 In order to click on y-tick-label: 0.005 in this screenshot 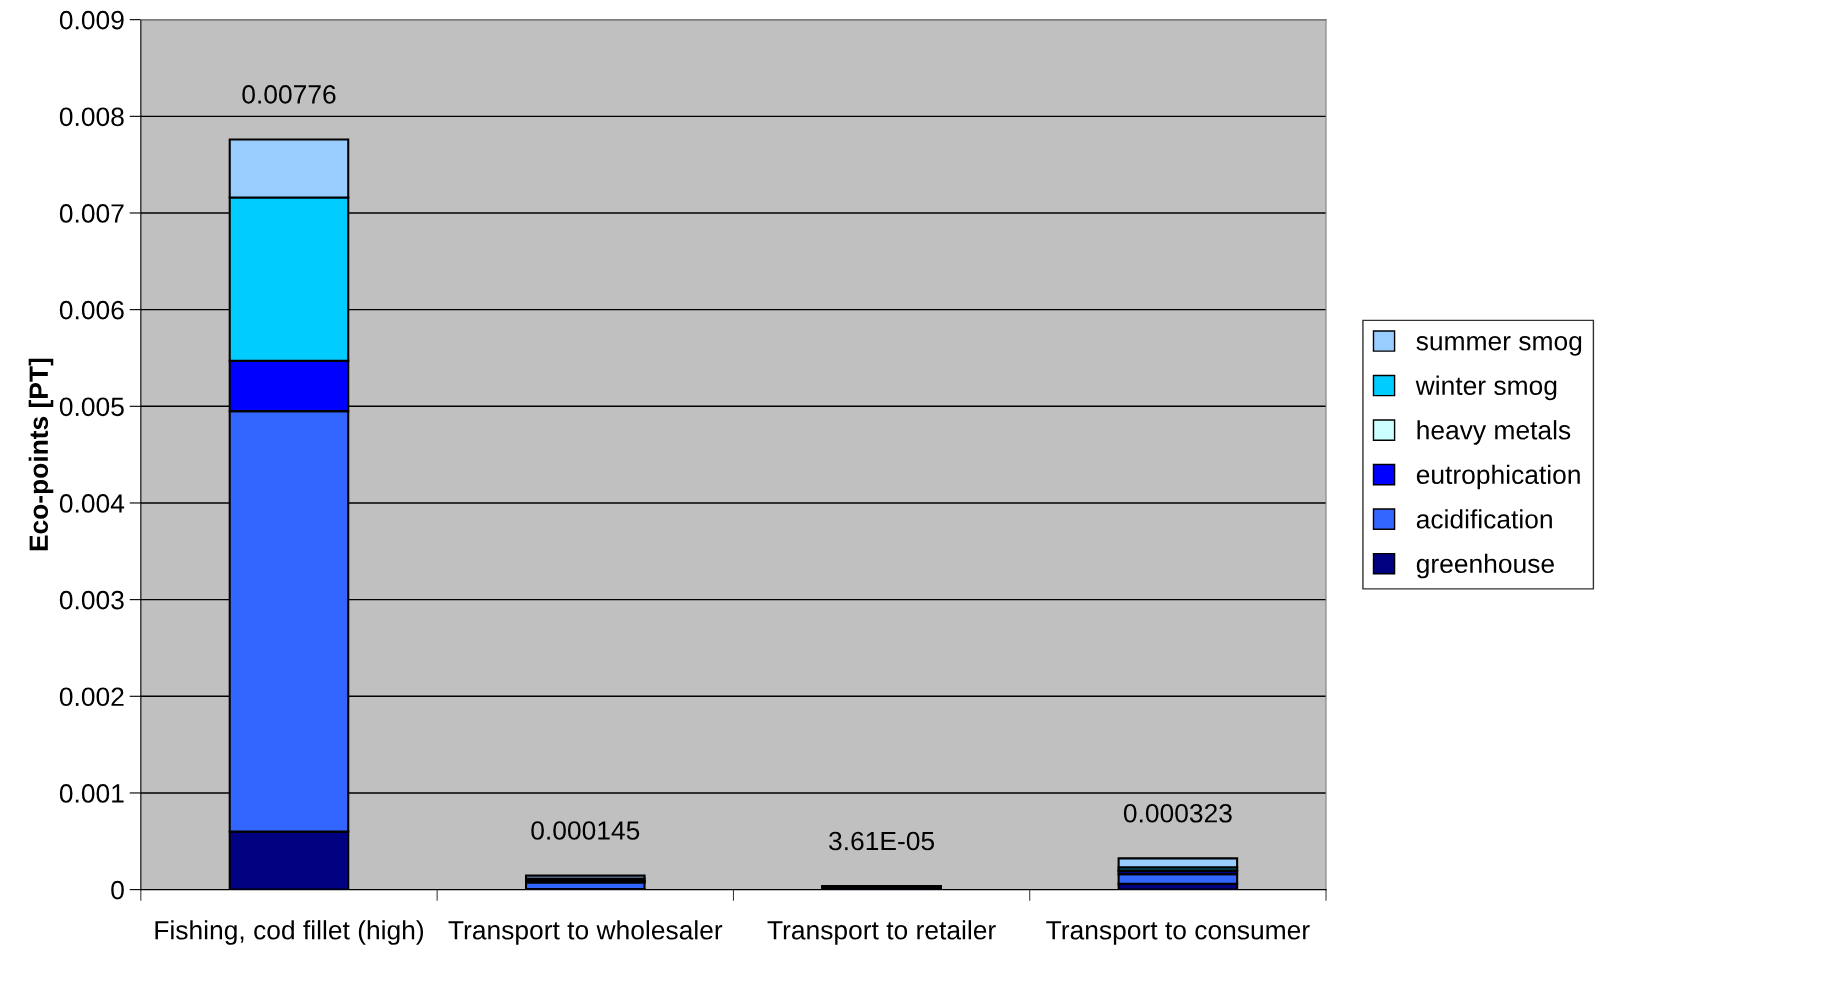, I will do `click(91, 407)`.